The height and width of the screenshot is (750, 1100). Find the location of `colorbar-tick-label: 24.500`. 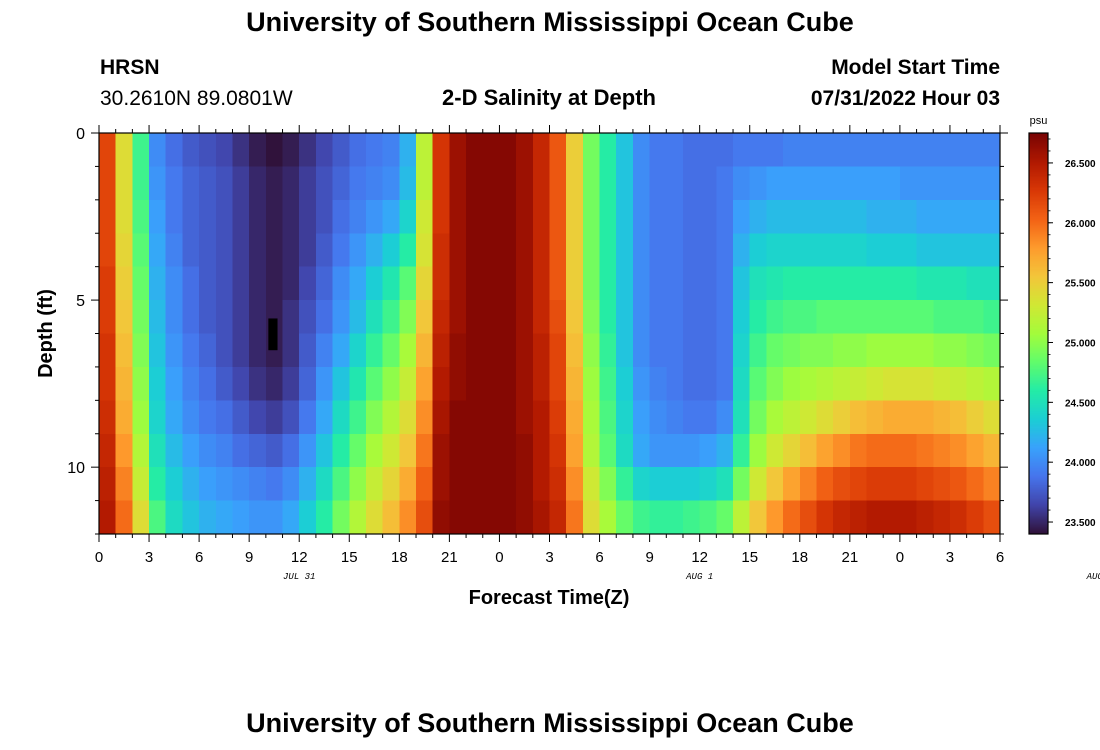

colorbar-tick-label: 24.500 is located at coordinates (1080, 403).